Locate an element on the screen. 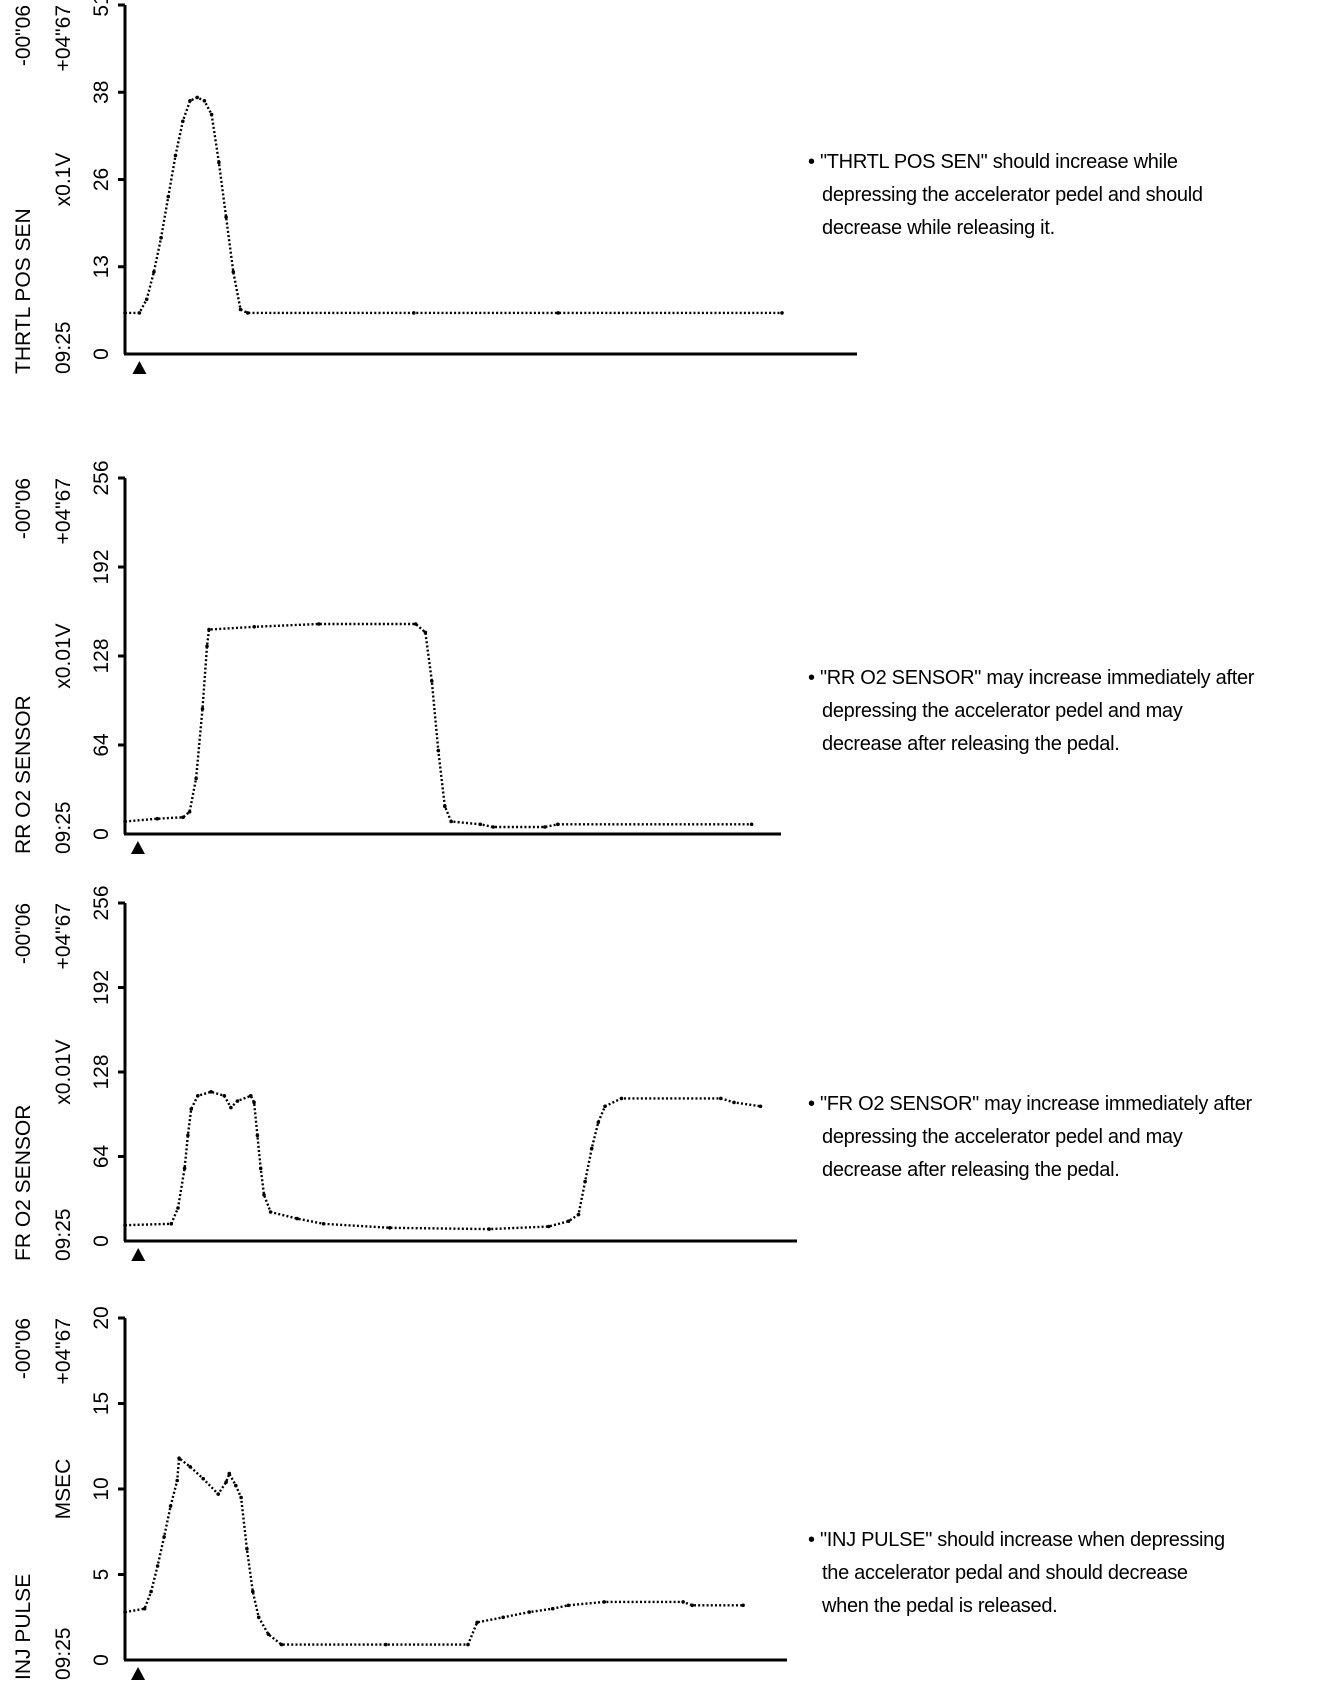 Image resolution: width=1344 pixels, height=1694 pixels. y-tick-label: 15 is located at coordinates (101, 1403).